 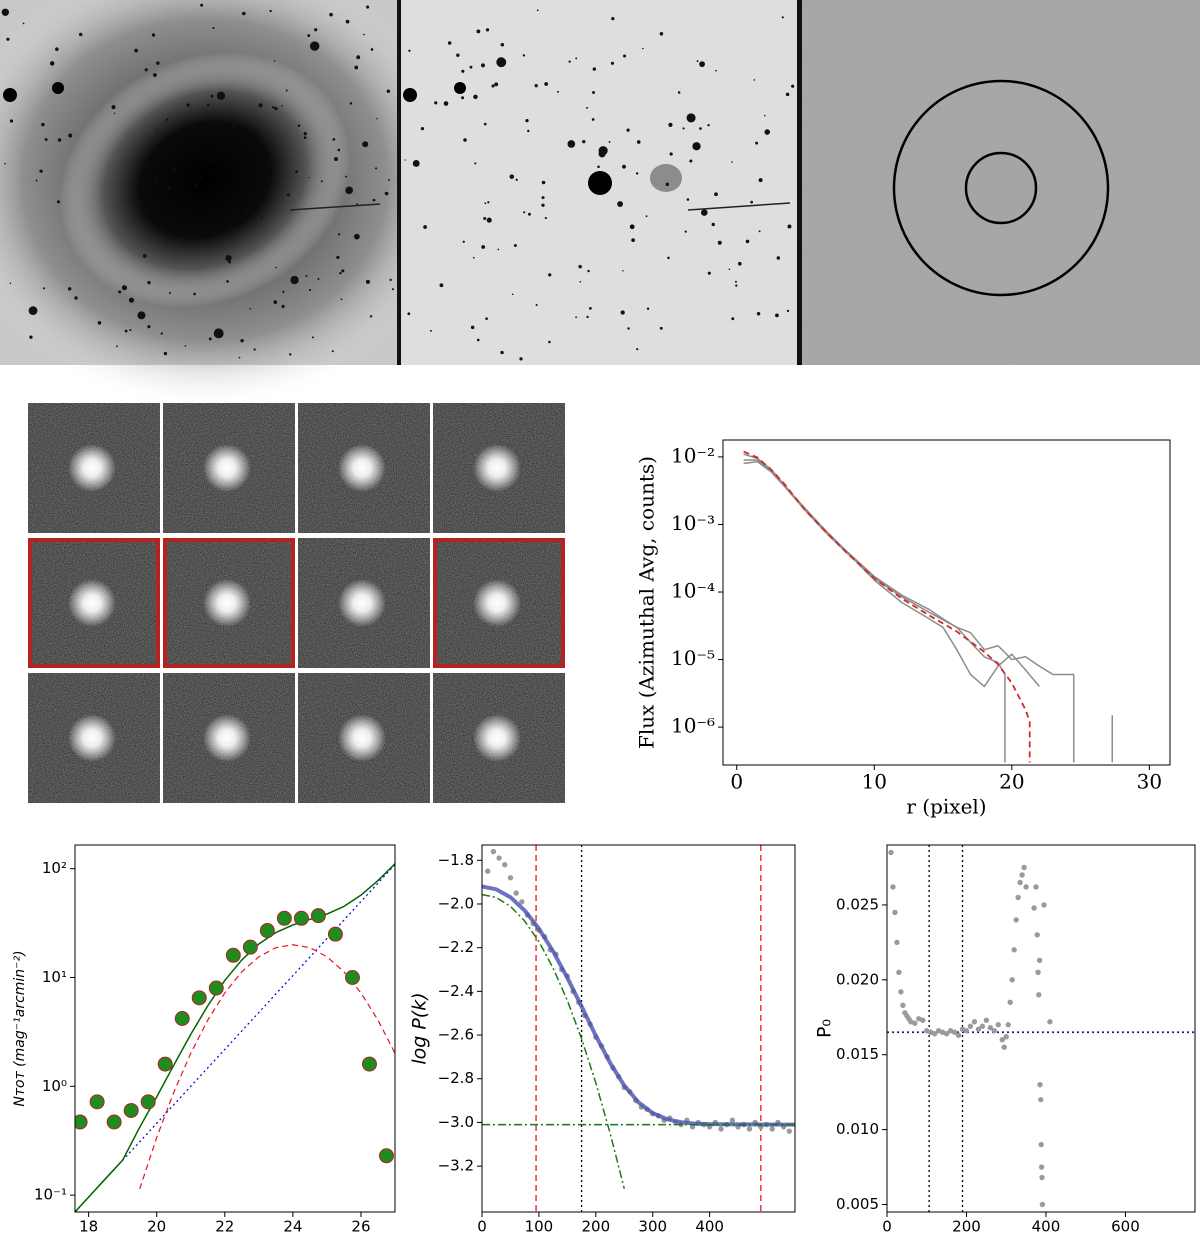 I want to click on bright-source, so click(x=10, y=95).